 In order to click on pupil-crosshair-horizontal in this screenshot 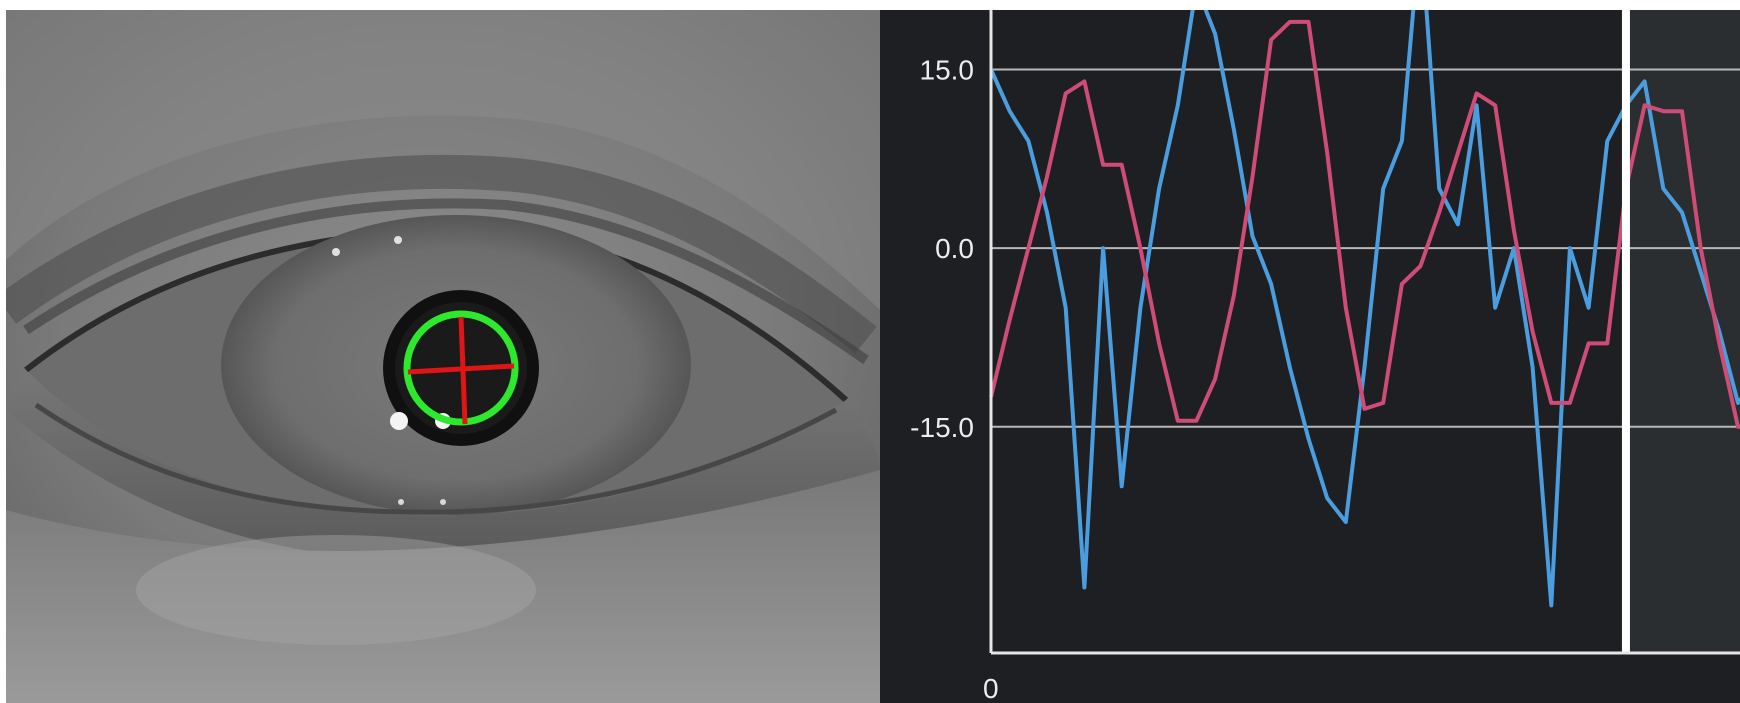, I will do `click(461, 369)`.